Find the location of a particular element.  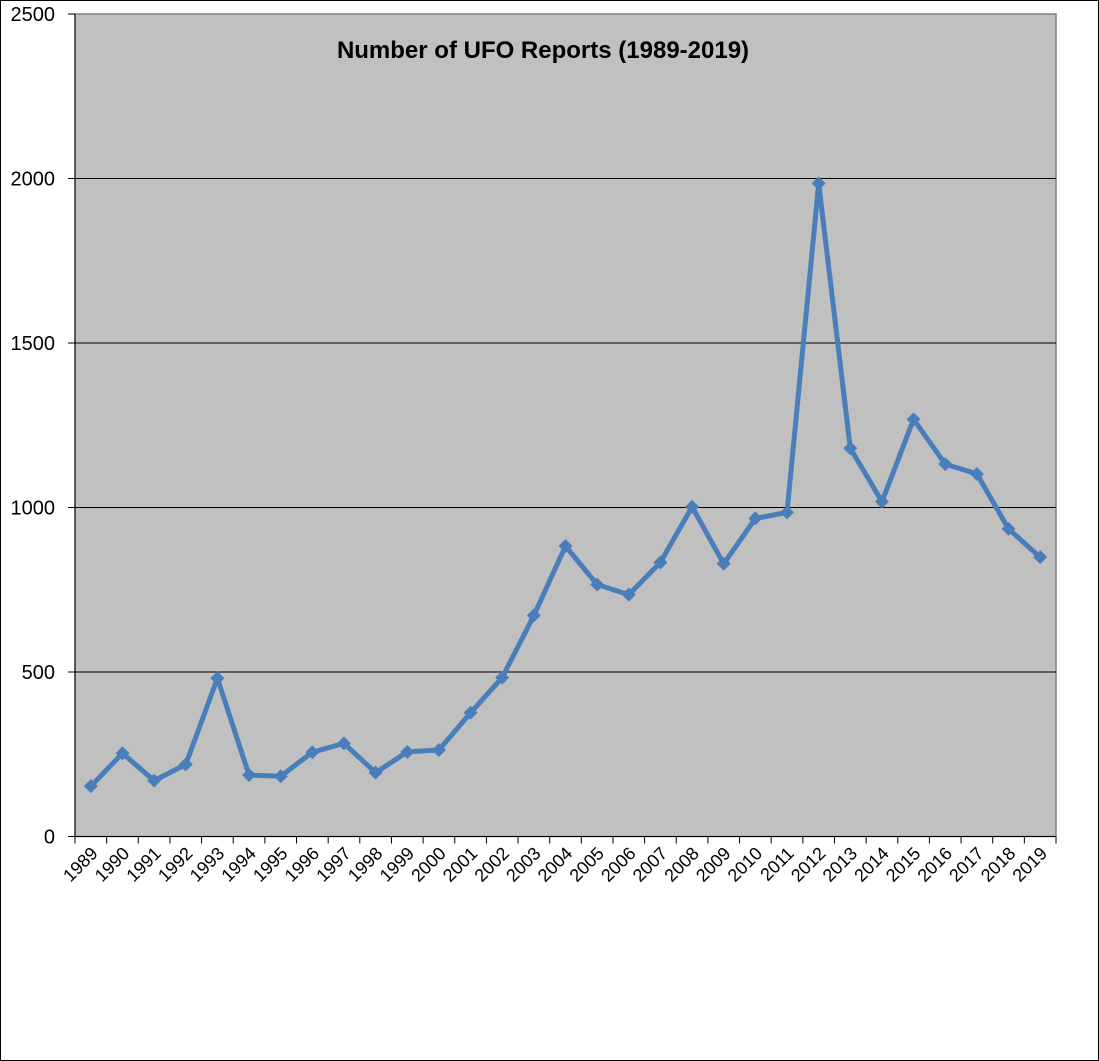

x-tick-label: 1992 is located at coordinates (175, 864).